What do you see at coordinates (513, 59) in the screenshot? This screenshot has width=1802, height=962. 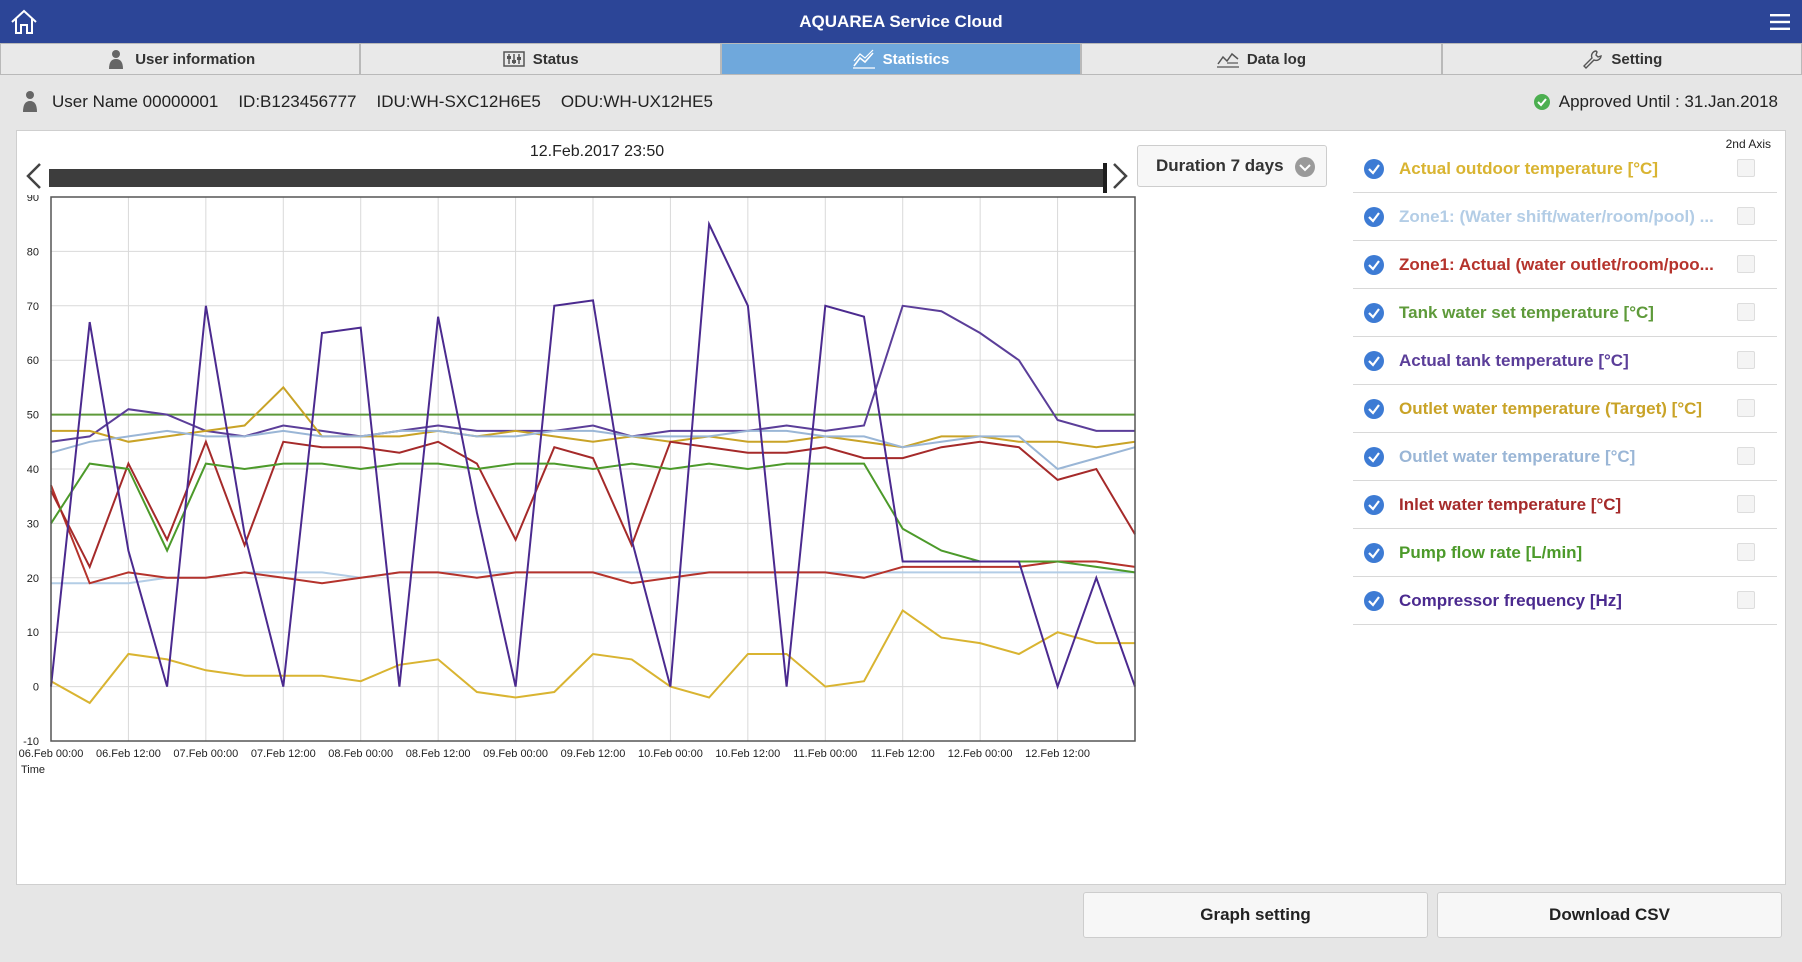 I see `sliders-icon` at bounding box center [513, 59].